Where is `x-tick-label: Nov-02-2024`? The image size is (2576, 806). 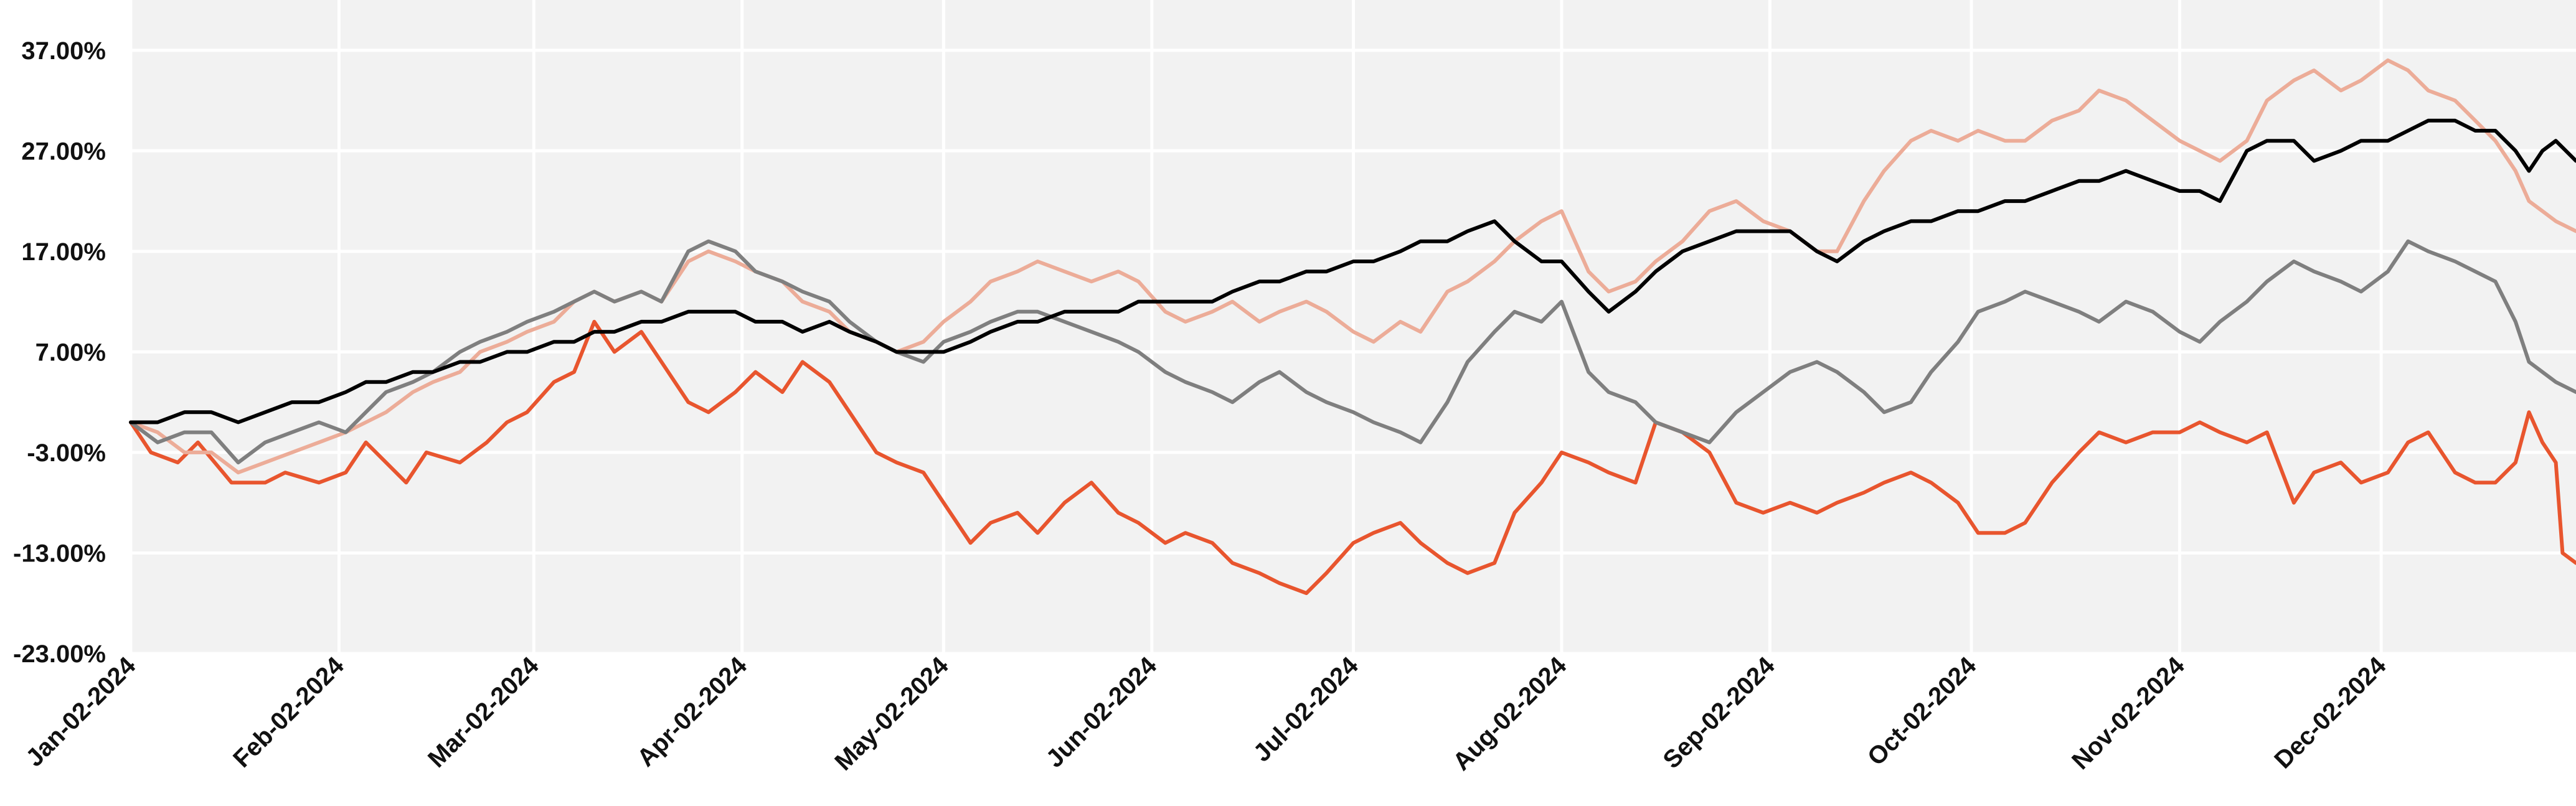 x-tick-label: Nov-02-2024 is located at coordinates (2128, 713).